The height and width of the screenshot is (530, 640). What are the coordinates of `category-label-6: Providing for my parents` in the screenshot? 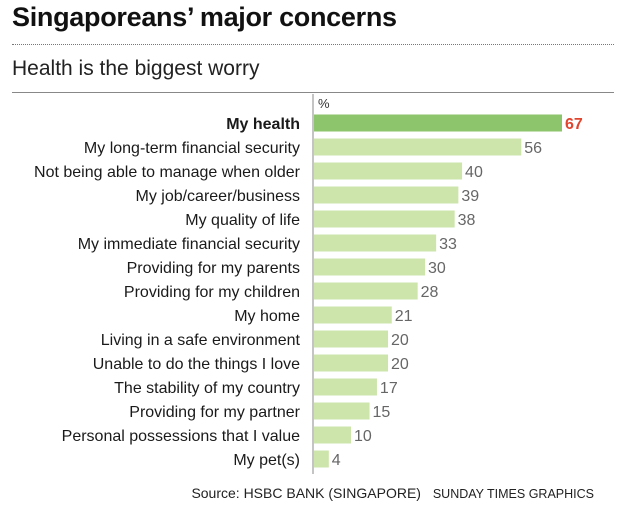 It's located at (213, 268).